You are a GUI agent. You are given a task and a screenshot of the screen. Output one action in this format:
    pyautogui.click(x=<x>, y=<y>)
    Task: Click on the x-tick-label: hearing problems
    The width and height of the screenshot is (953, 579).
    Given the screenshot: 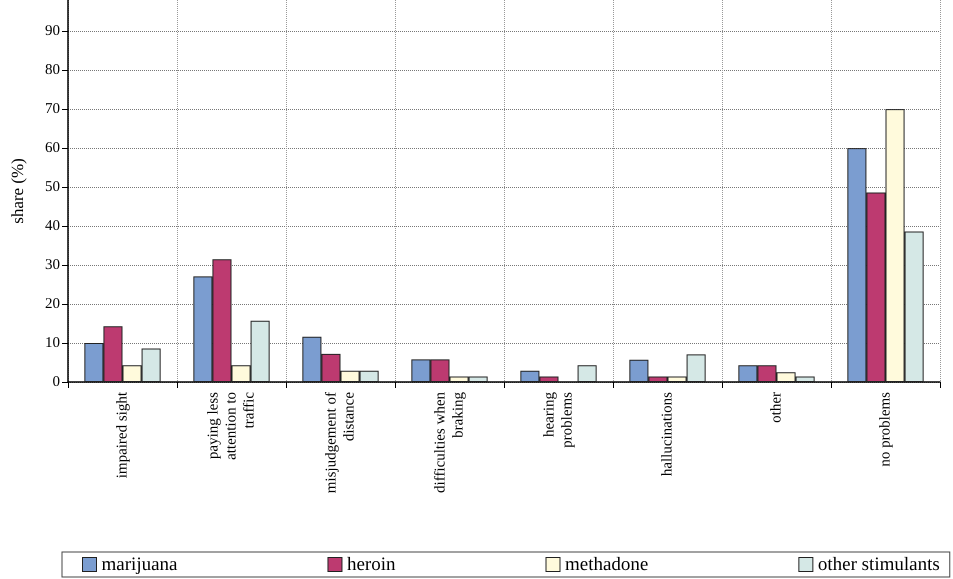 What is the action you would take?
    pyautogui.click(x=559, y=420)
    